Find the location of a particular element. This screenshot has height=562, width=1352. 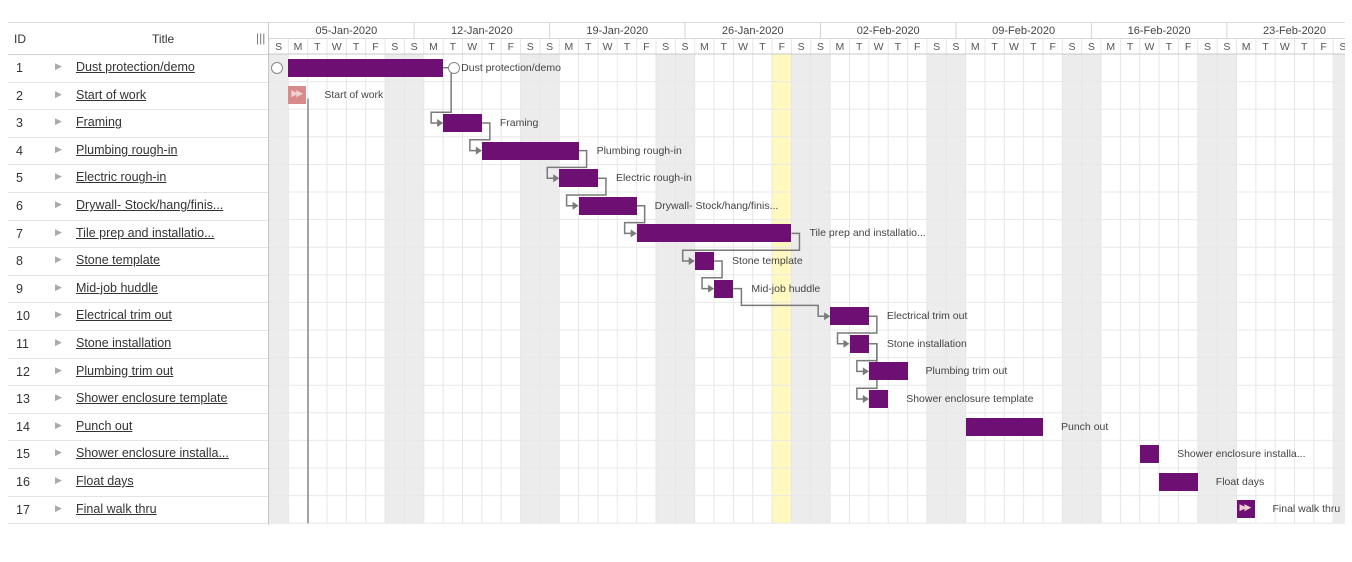

task-title-link: Final walk thru is located at coordinates (116, 508).